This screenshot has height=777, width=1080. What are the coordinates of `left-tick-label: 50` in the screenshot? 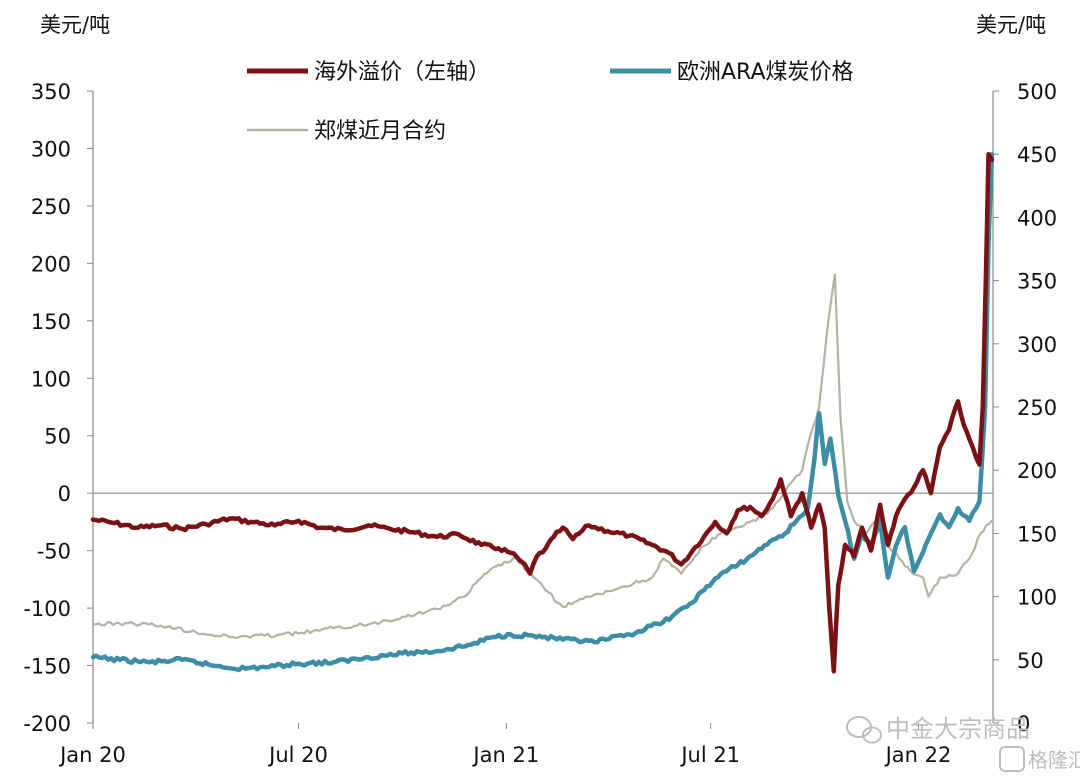 It's located at (57, 437).